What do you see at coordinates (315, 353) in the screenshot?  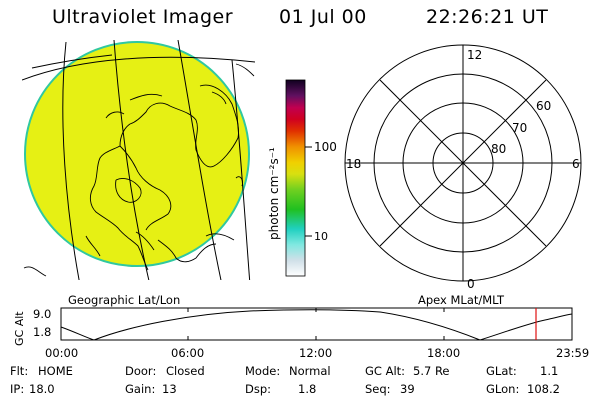 I see `time-tick-1200: 12:00` at bounding box center [315, 353].